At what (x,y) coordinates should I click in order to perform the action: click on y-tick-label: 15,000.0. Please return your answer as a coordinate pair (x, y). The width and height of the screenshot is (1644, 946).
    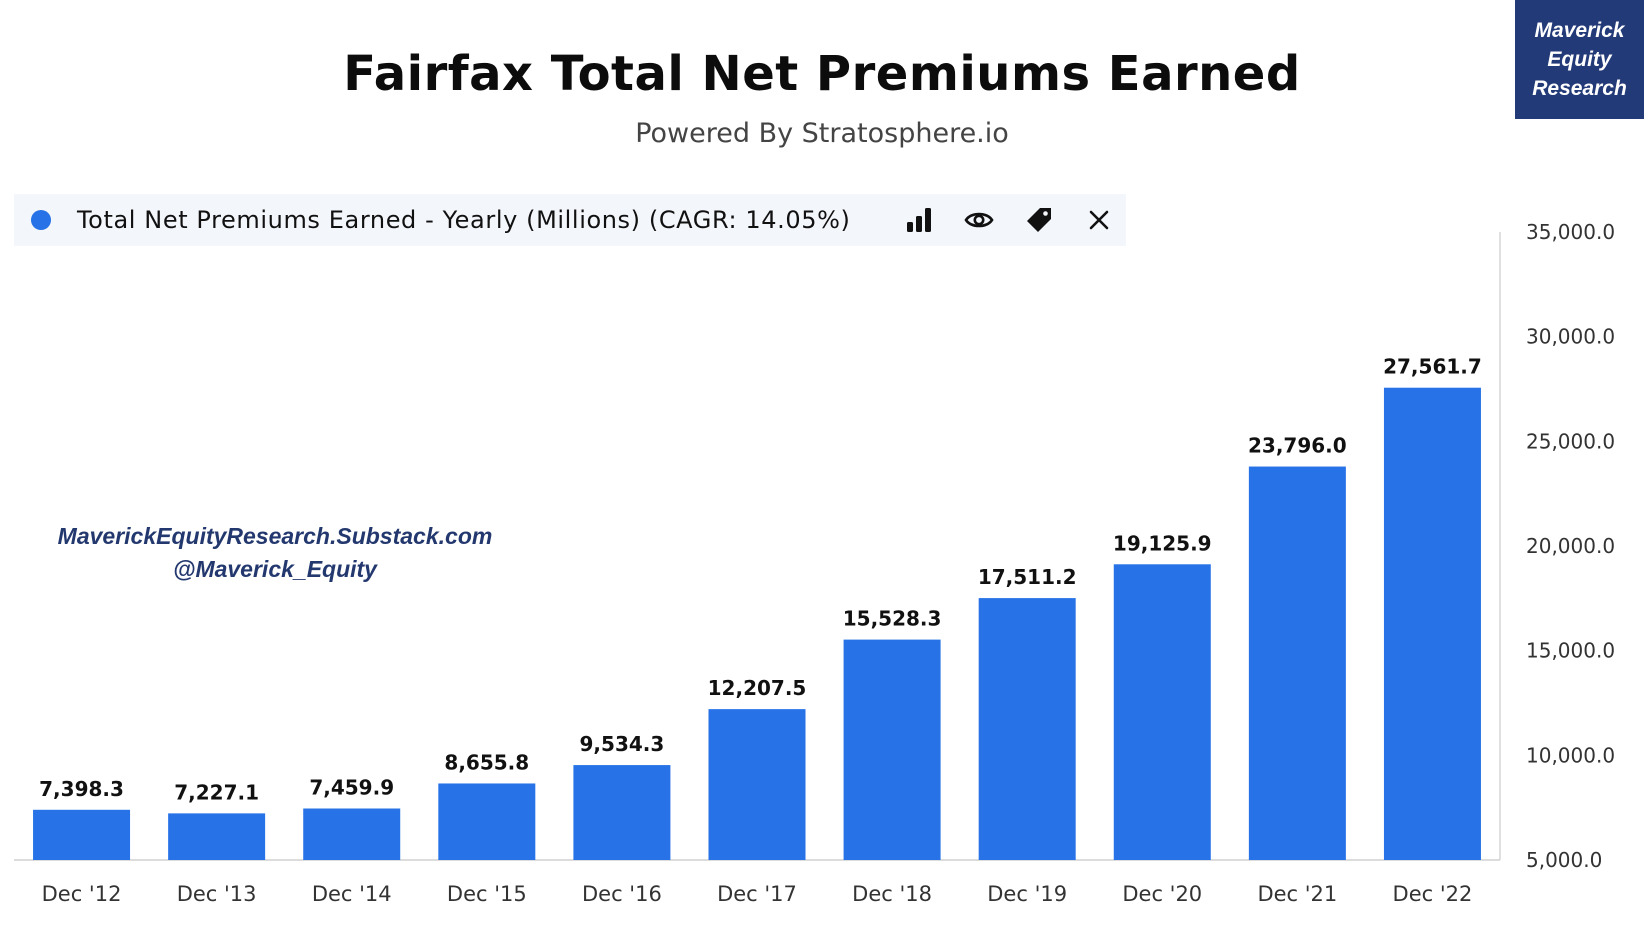
    Looking at the image, I should click on (1570, 651).